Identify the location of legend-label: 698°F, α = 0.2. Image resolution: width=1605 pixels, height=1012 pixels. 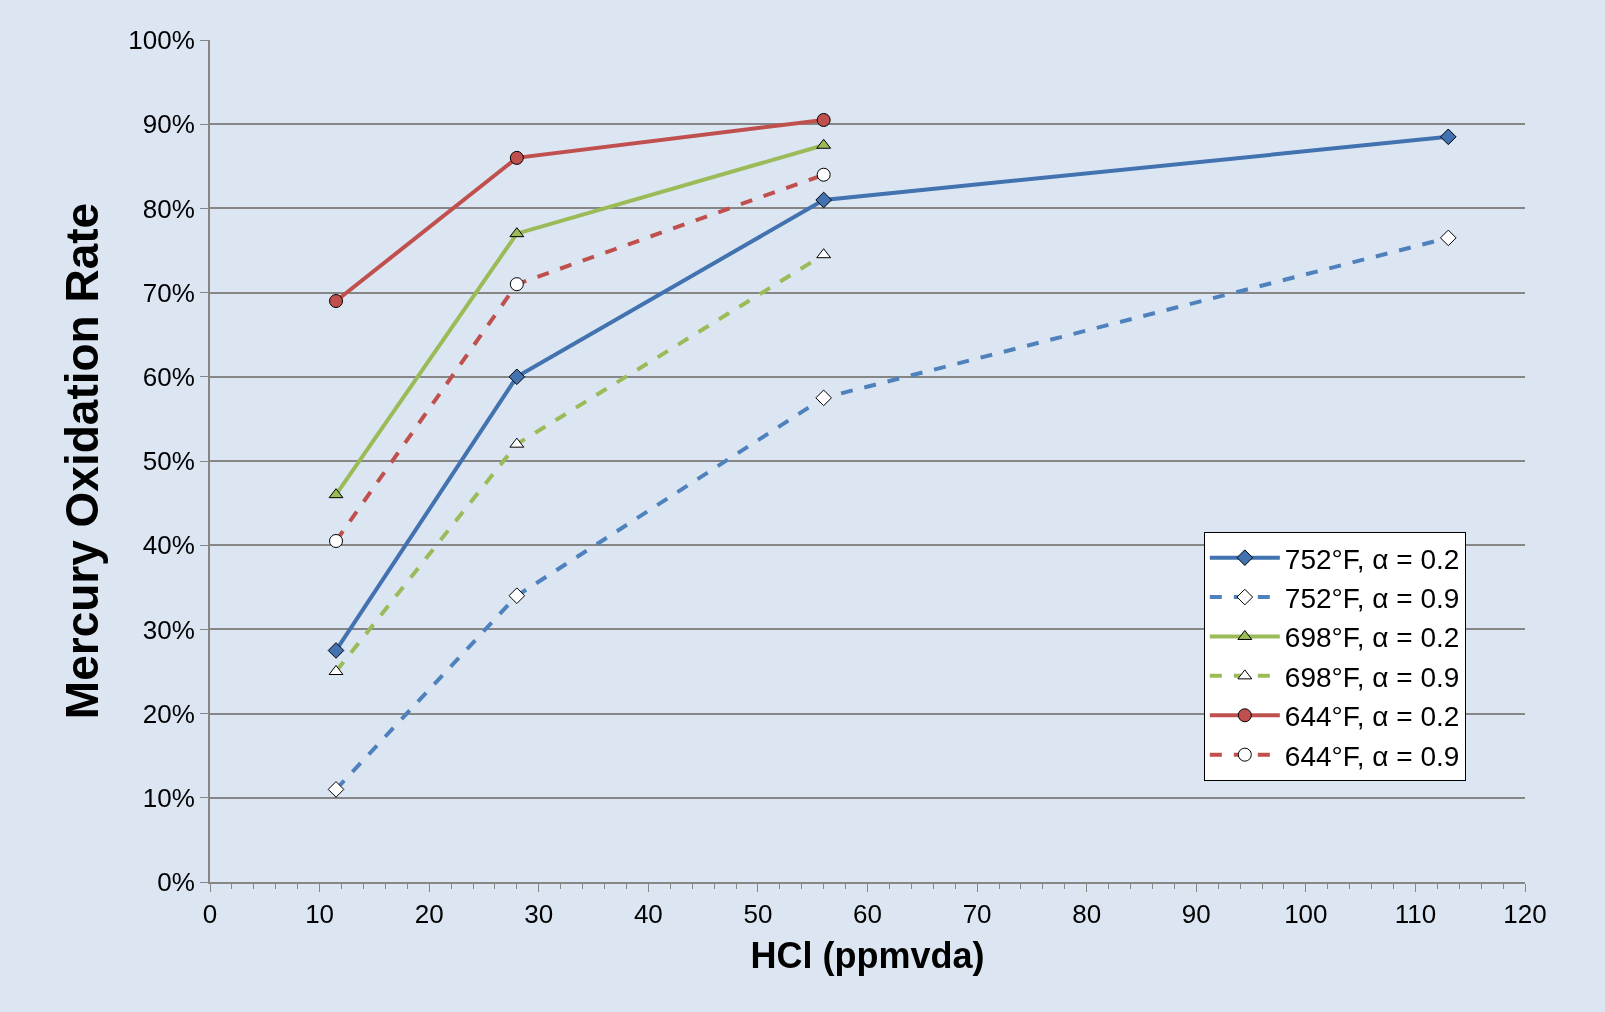
(1372, 638).